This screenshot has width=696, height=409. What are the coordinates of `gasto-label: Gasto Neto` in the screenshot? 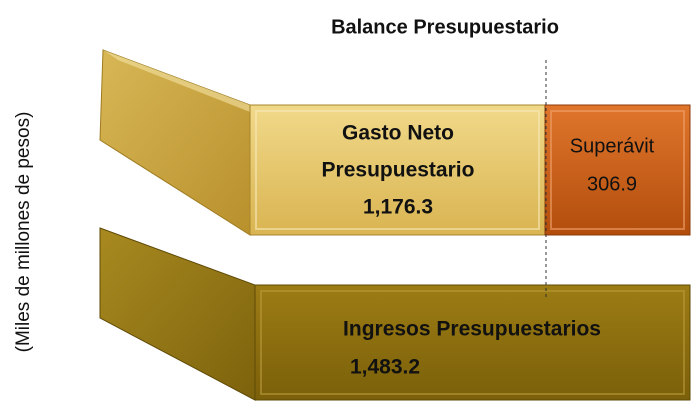 It's located at (398, 133).